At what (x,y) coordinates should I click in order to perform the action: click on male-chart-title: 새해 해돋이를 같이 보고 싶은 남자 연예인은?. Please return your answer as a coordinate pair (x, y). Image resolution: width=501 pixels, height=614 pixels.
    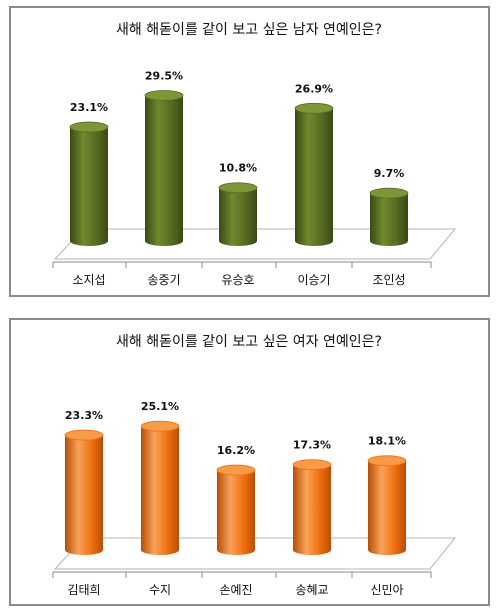
    Looking at the image, I should click on (249, 30).